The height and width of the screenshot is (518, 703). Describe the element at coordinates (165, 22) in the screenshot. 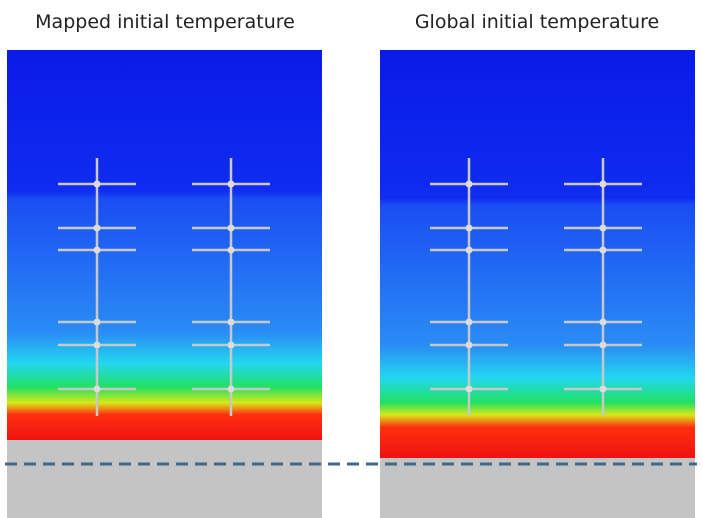

I see `panel-title: Mapped initial temperature` at that location.